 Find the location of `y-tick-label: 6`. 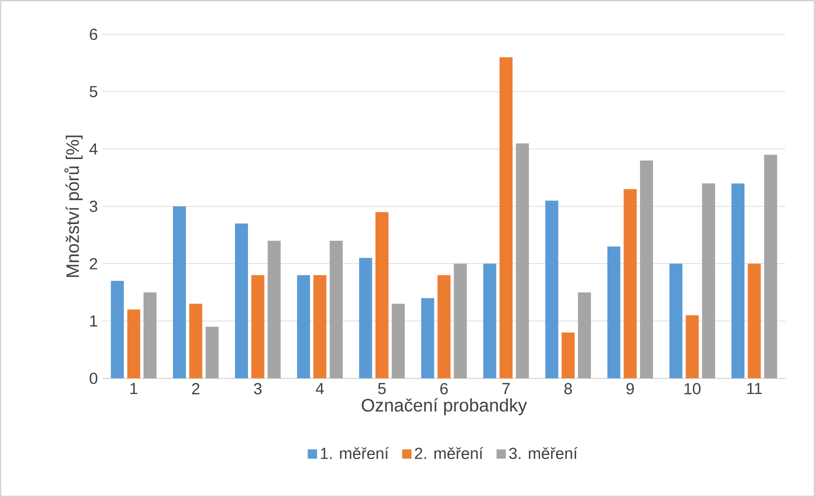

y-tick-label: 6 is located at coordinates (94, 34).